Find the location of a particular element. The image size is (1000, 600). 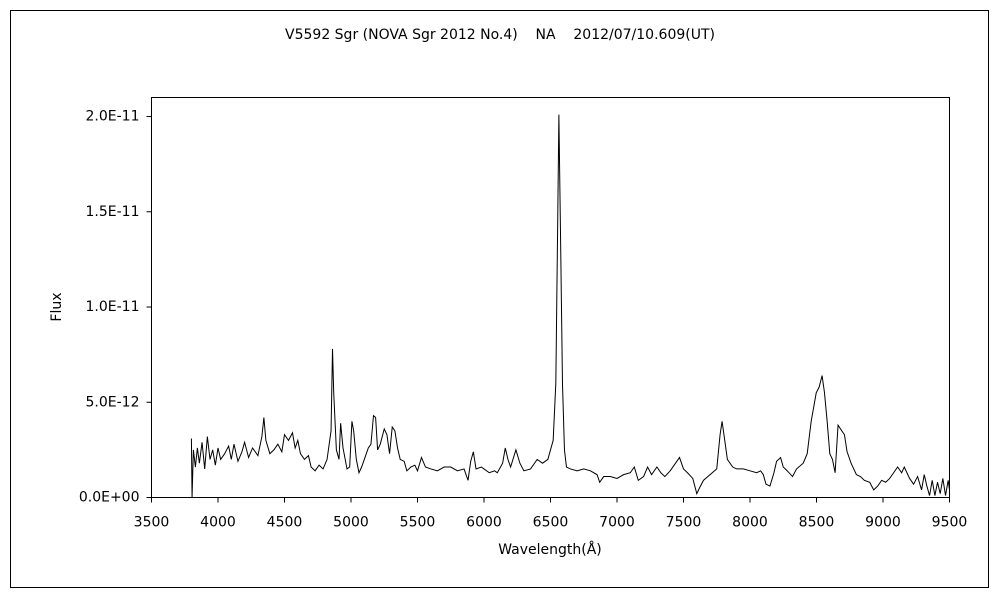

x-tick-label: 9000 is located at coordinates (883, 523).